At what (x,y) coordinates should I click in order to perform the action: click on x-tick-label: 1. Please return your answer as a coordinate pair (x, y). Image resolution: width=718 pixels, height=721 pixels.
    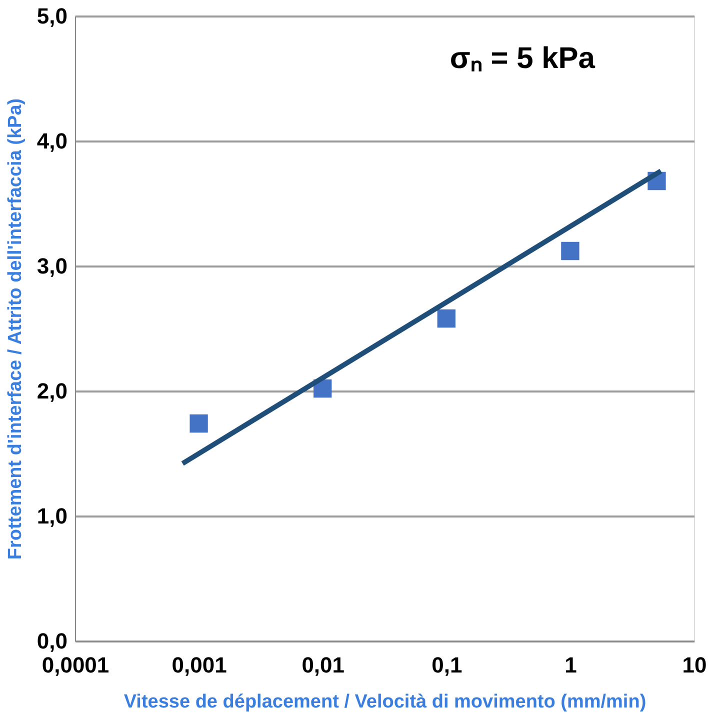
    Looking at the image, I should click on (570, 665).